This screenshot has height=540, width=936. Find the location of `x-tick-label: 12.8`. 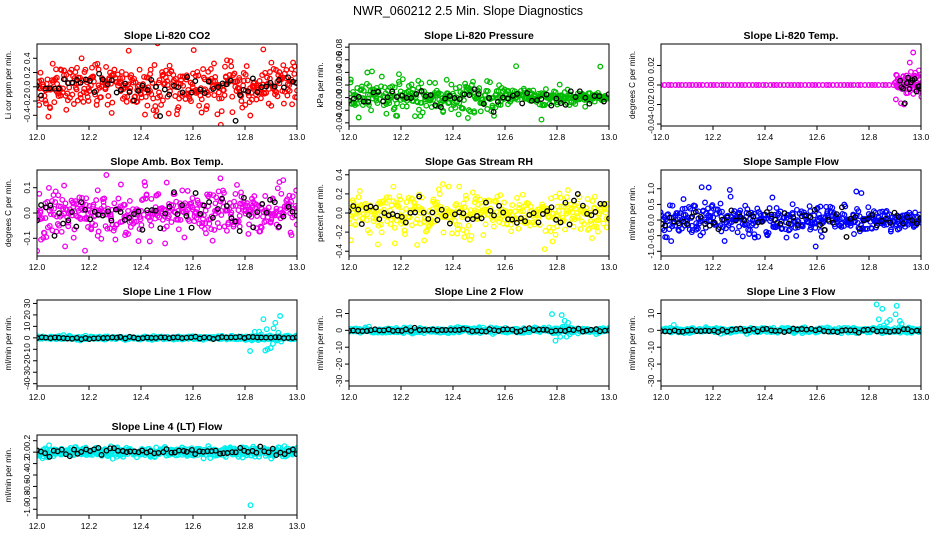

x-tick-label: 12.8 is located at coordinates (245, 526).